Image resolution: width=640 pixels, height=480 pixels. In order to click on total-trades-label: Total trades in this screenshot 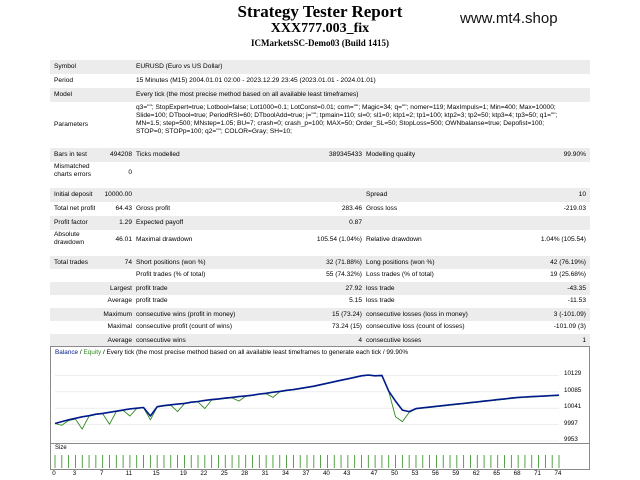, I will do `click(71, 262)`.